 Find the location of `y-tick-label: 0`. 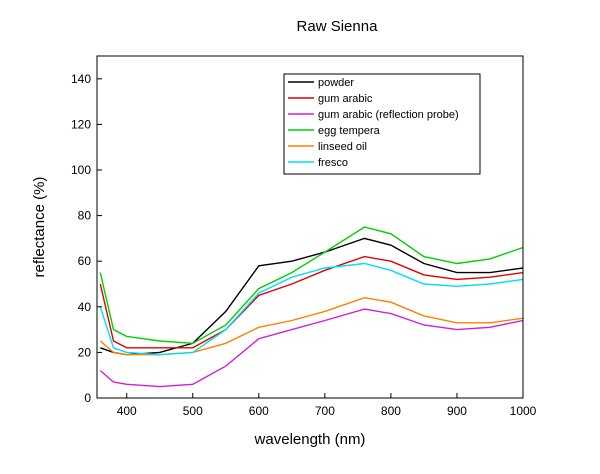

y-tick-label: 0 is located at coordinates (87, 398).